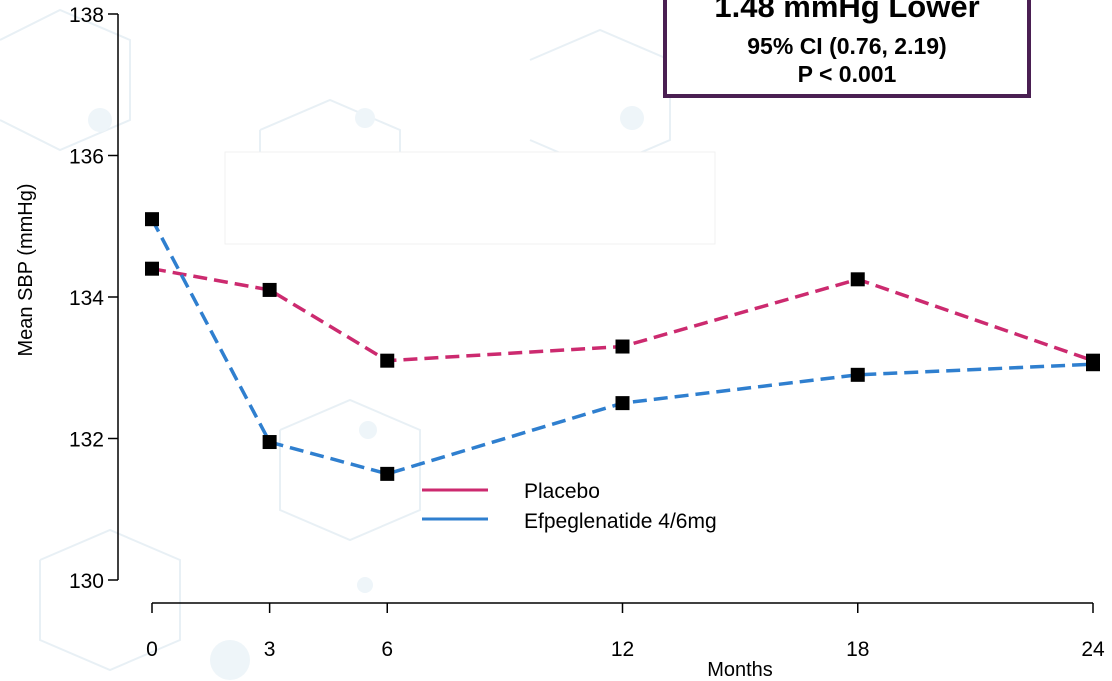 This screenshot has height=681, width=1112. I want to click on x-tick-label: 6, so click(387, 649).